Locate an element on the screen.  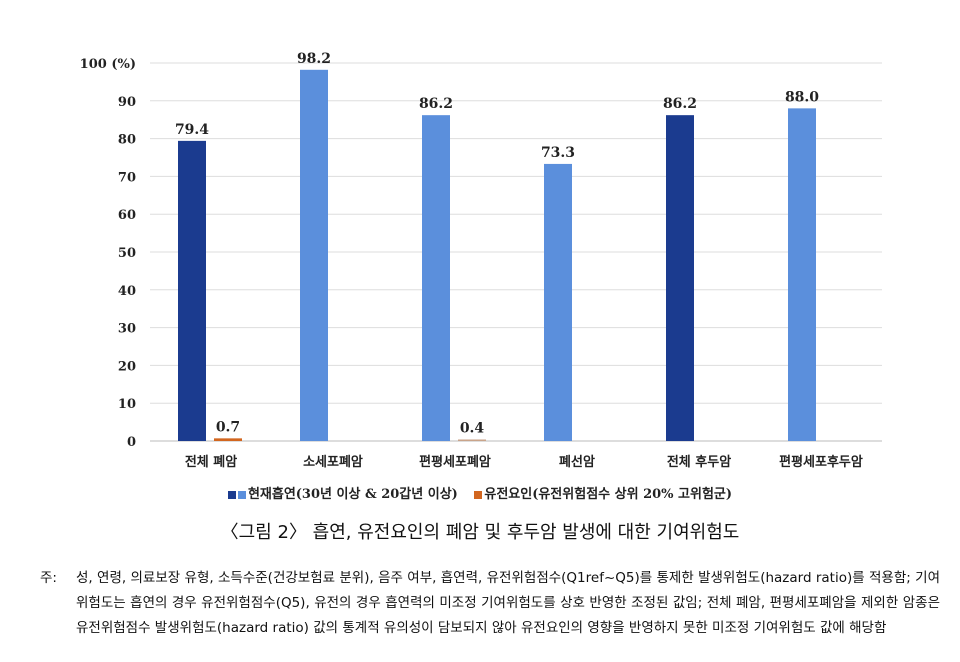
y-tick-label: 30 is located at coordinates (127, 329).